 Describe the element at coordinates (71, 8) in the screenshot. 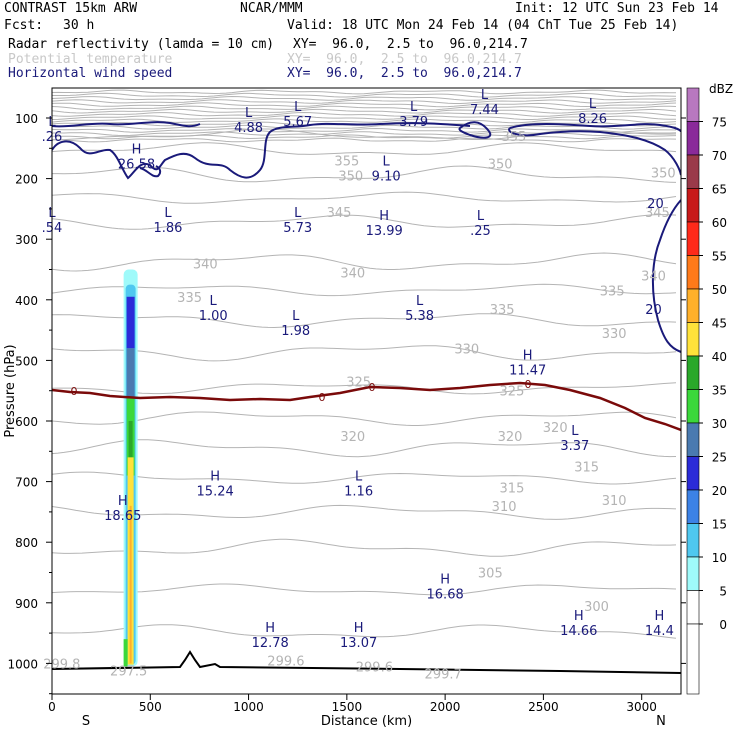

I see `model-title: CONTRAST 15km ARW` at that location.